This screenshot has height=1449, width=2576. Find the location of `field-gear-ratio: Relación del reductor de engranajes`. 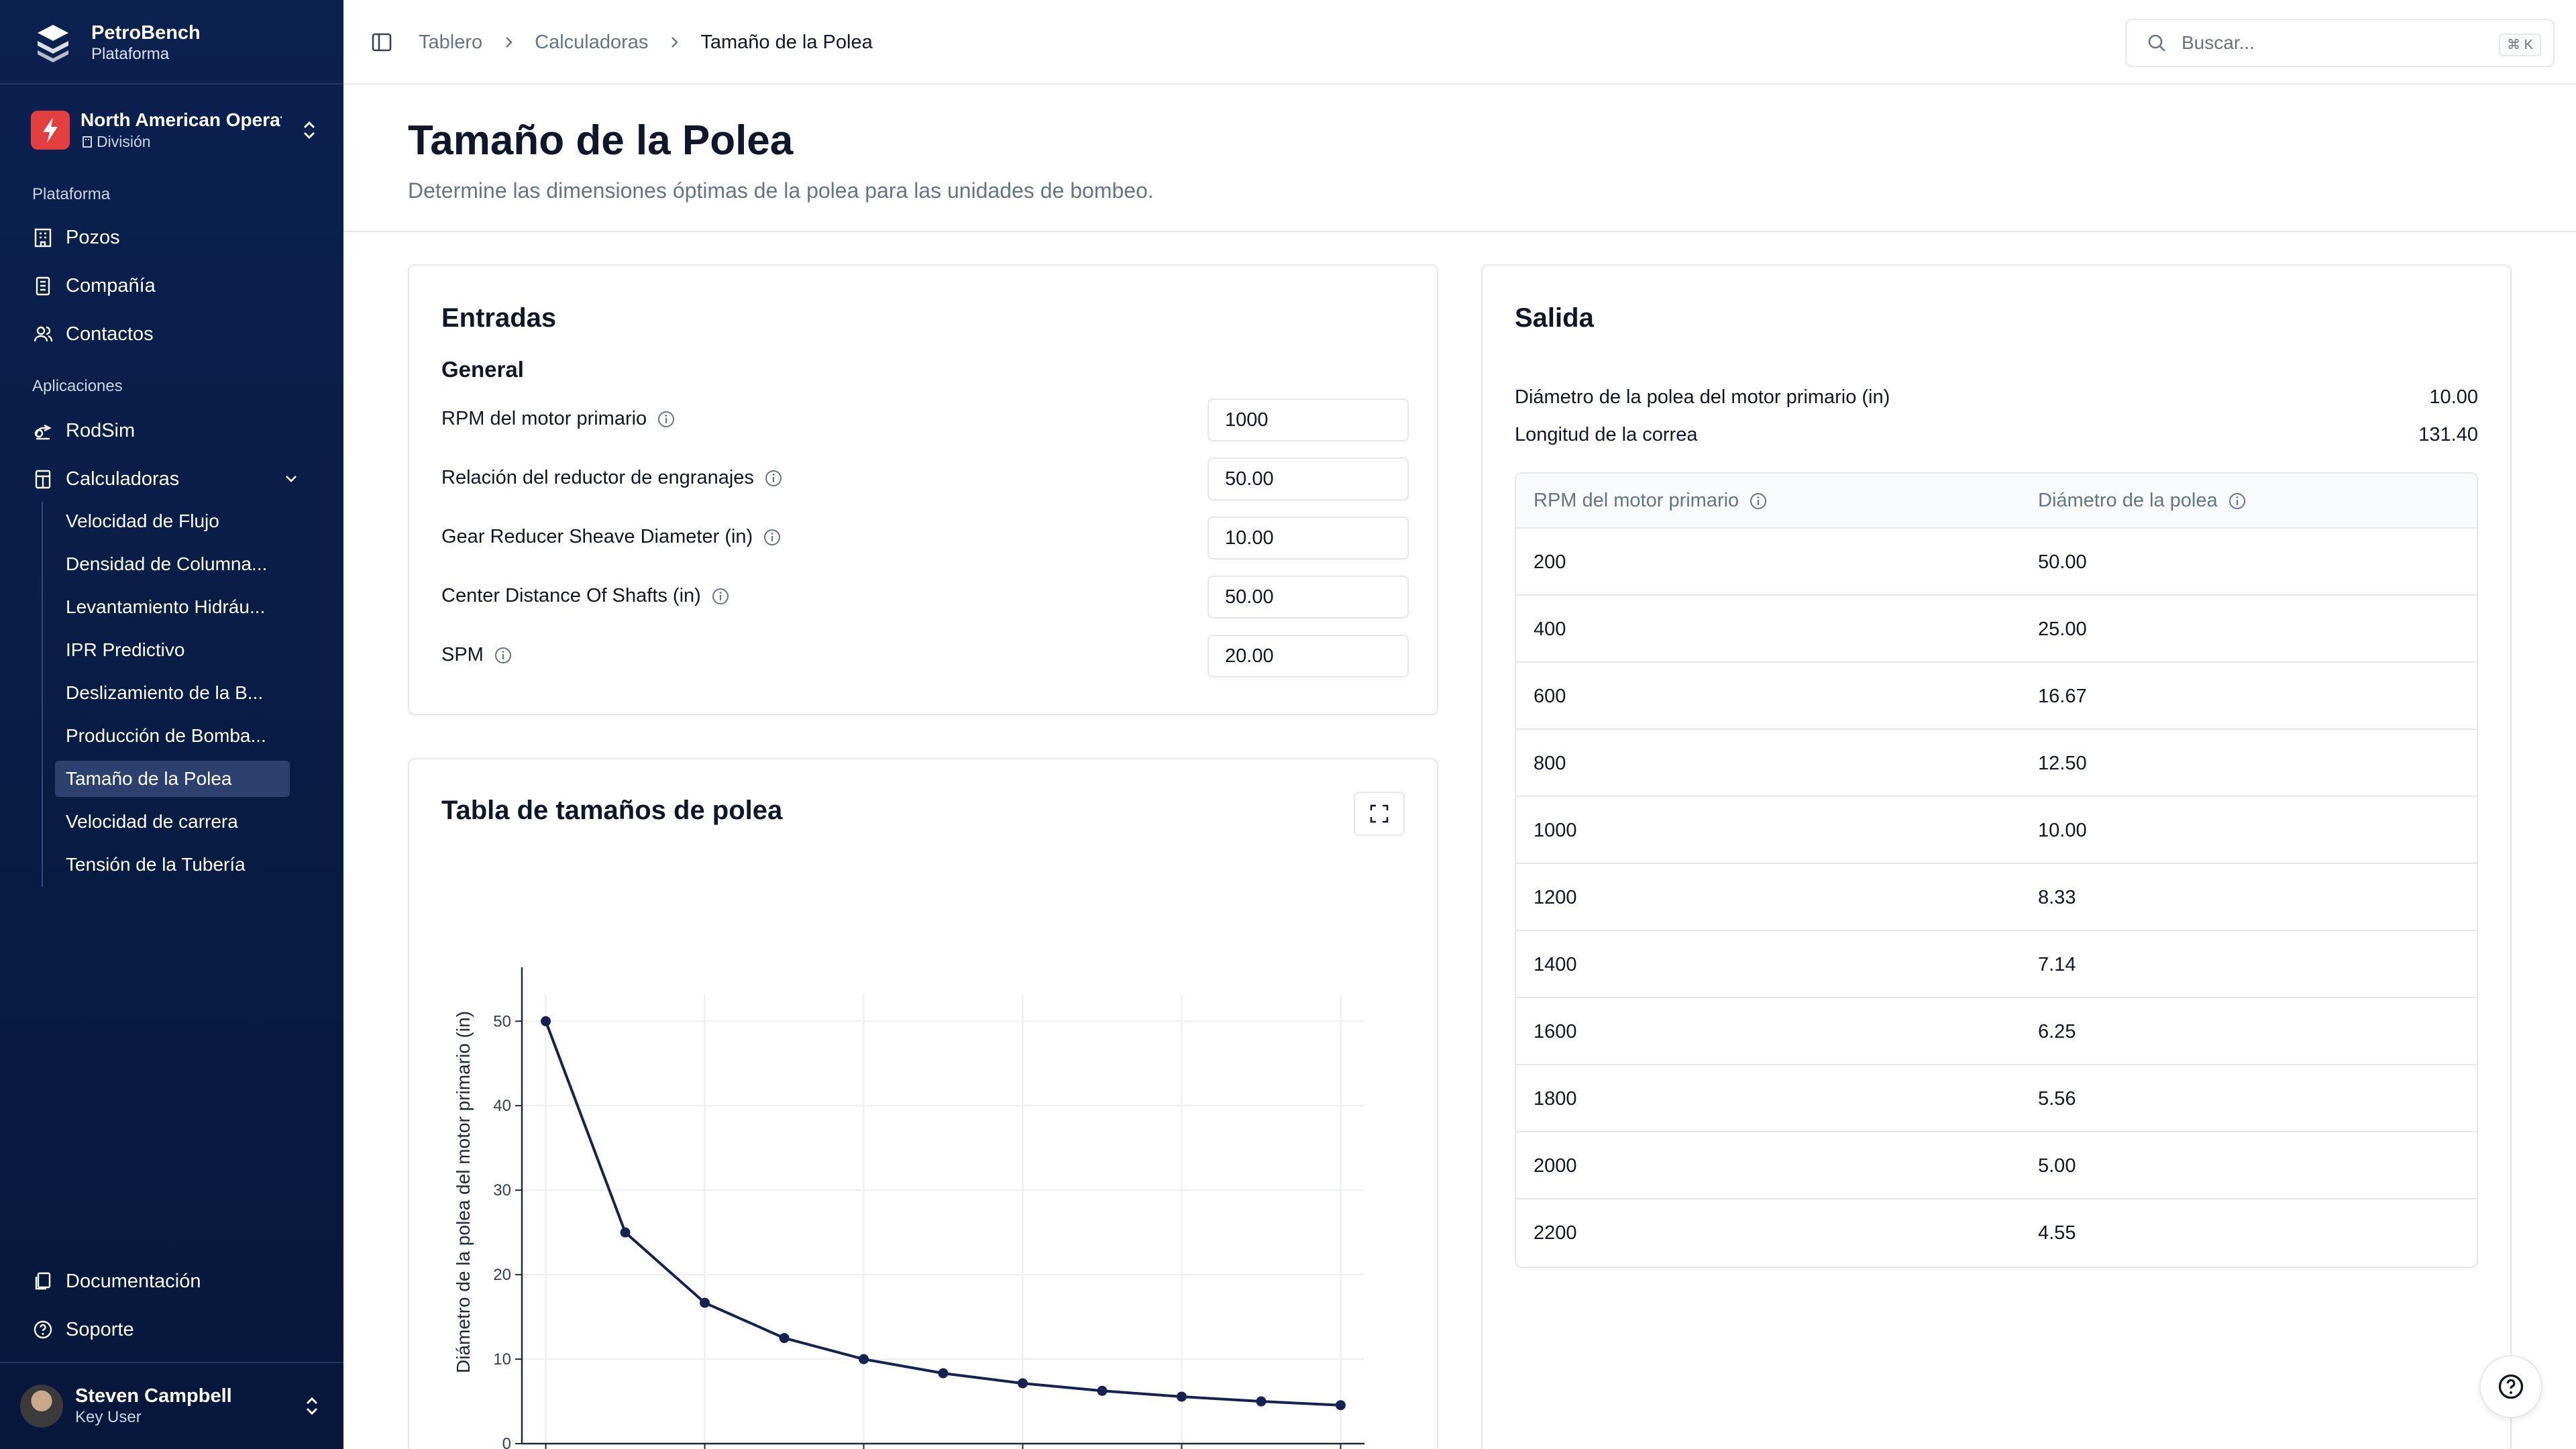

field-gear-ratio: Relación del reductor de engranajes is located at coordinates (925, 479).